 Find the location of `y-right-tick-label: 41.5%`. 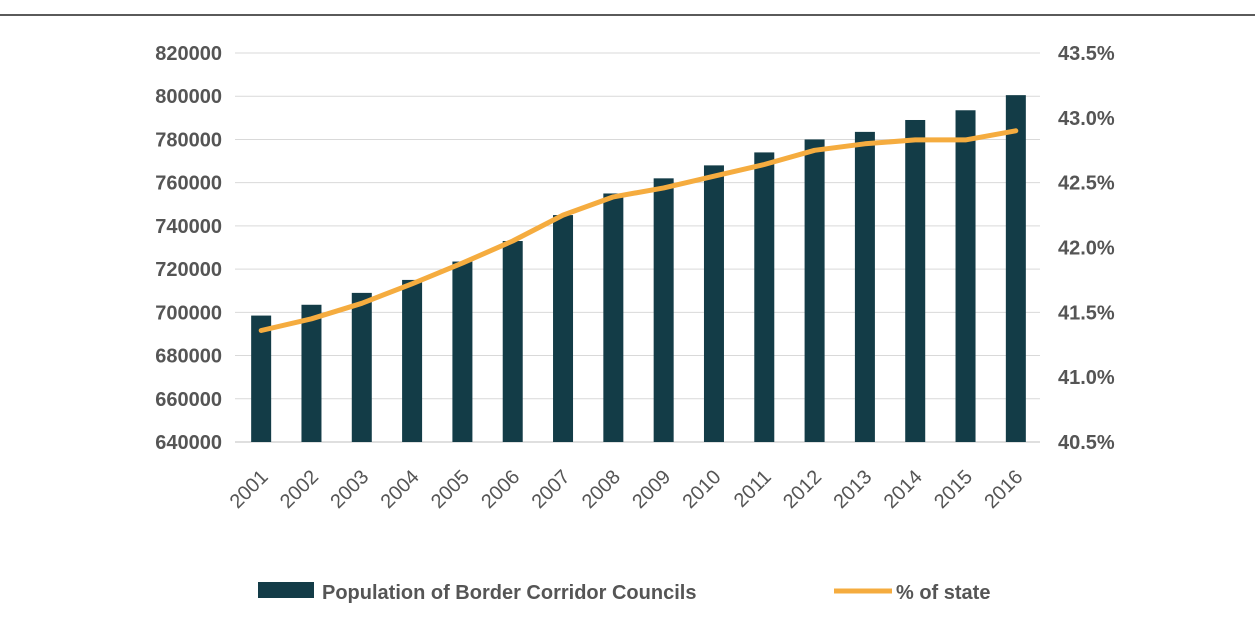

y-right-tick-label: 41.5% is located at coordinates (1086, 313).